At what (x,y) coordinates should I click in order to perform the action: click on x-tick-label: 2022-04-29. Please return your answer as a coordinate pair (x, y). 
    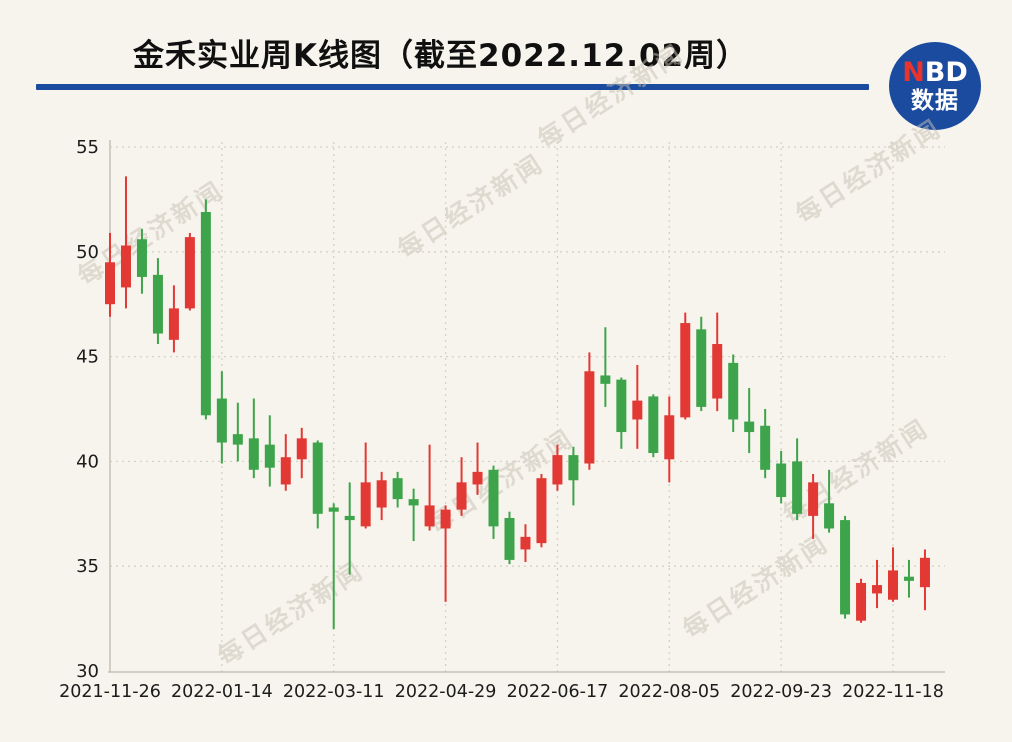
    Looking at the image, I should click on (446, 692).